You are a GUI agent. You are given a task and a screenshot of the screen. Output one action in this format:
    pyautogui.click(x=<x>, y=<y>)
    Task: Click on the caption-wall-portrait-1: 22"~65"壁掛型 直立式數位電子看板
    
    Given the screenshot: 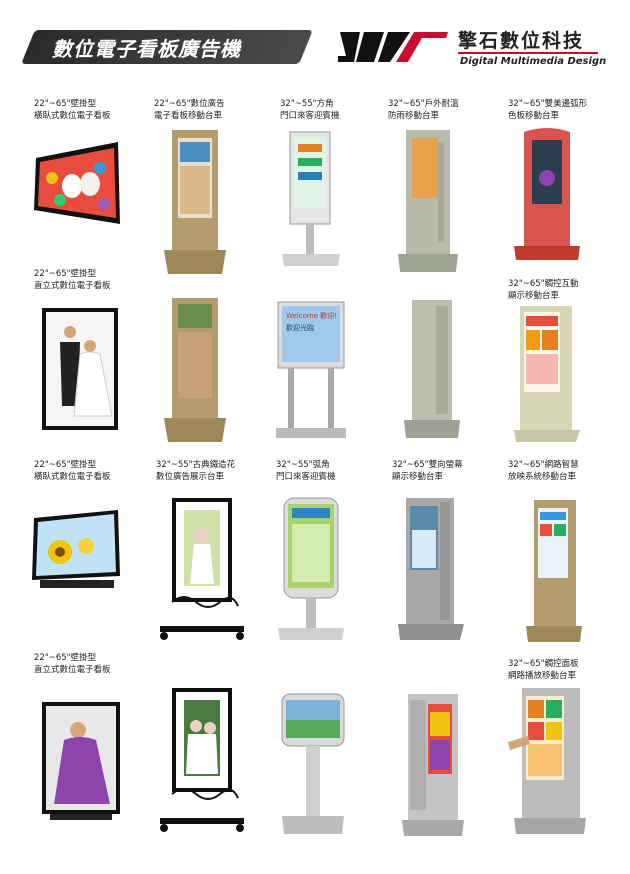 What is the action you would take?
    pyautogui.click(x=72, y=280)
    